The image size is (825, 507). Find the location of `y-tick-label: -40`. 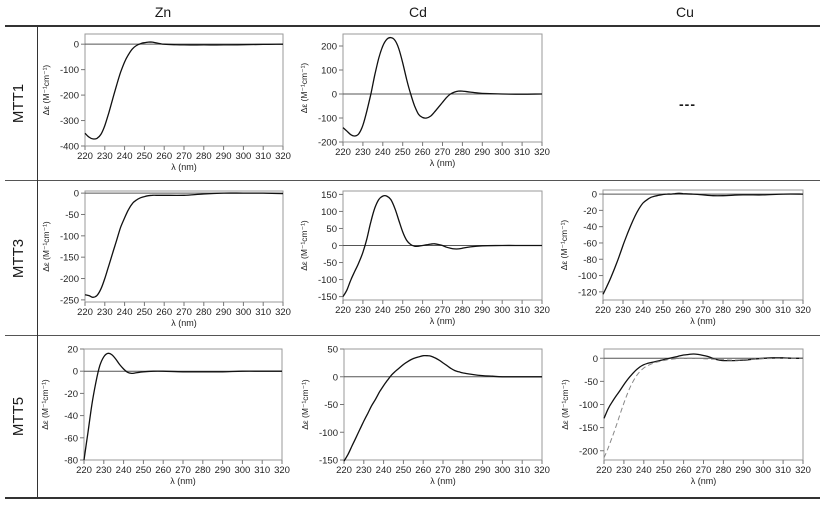

y-tick-label: -40 is located at coordinates (590, 227).